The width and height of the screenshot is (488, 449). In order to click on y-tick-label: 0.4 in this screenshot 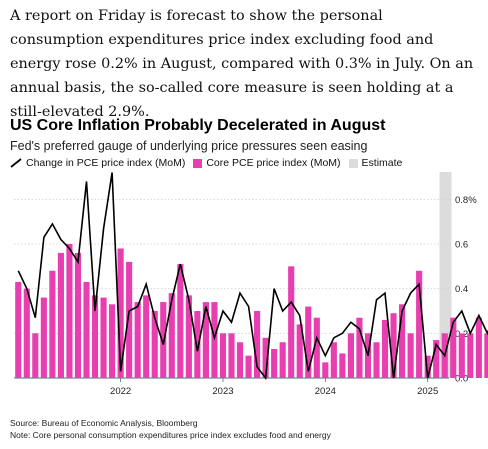, I will do `click(461, 289)`.